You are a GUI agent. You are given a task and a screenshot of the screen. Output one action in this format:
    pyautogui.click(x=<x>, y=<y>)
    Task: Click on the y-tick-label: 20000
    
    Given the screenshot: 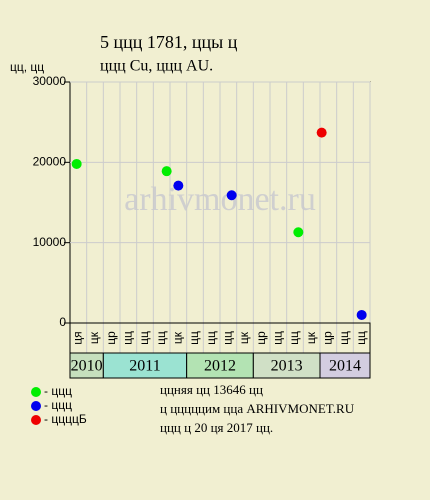 What is the action you would take?
    pyautogui.click(x=50, y=162)
    